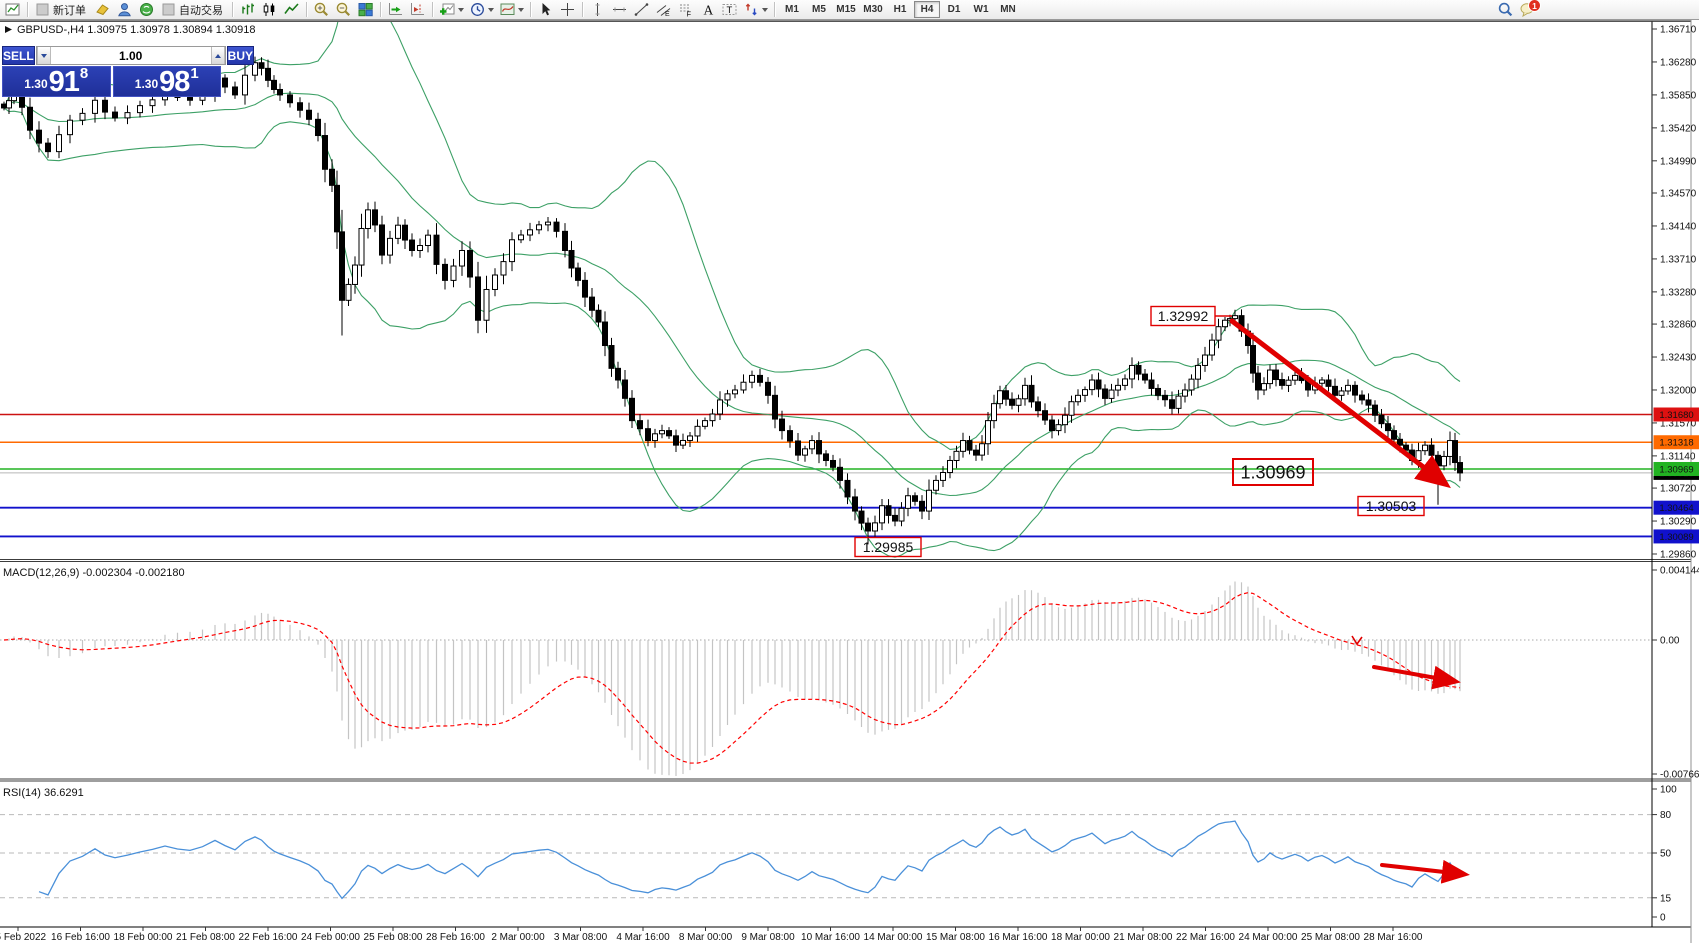 This screenshot has width=1699, height=943. What do you see at coordinates (981, 9) in the screenshot?
I see `timeframe-W1: W1` at bounding box center [981, 9].